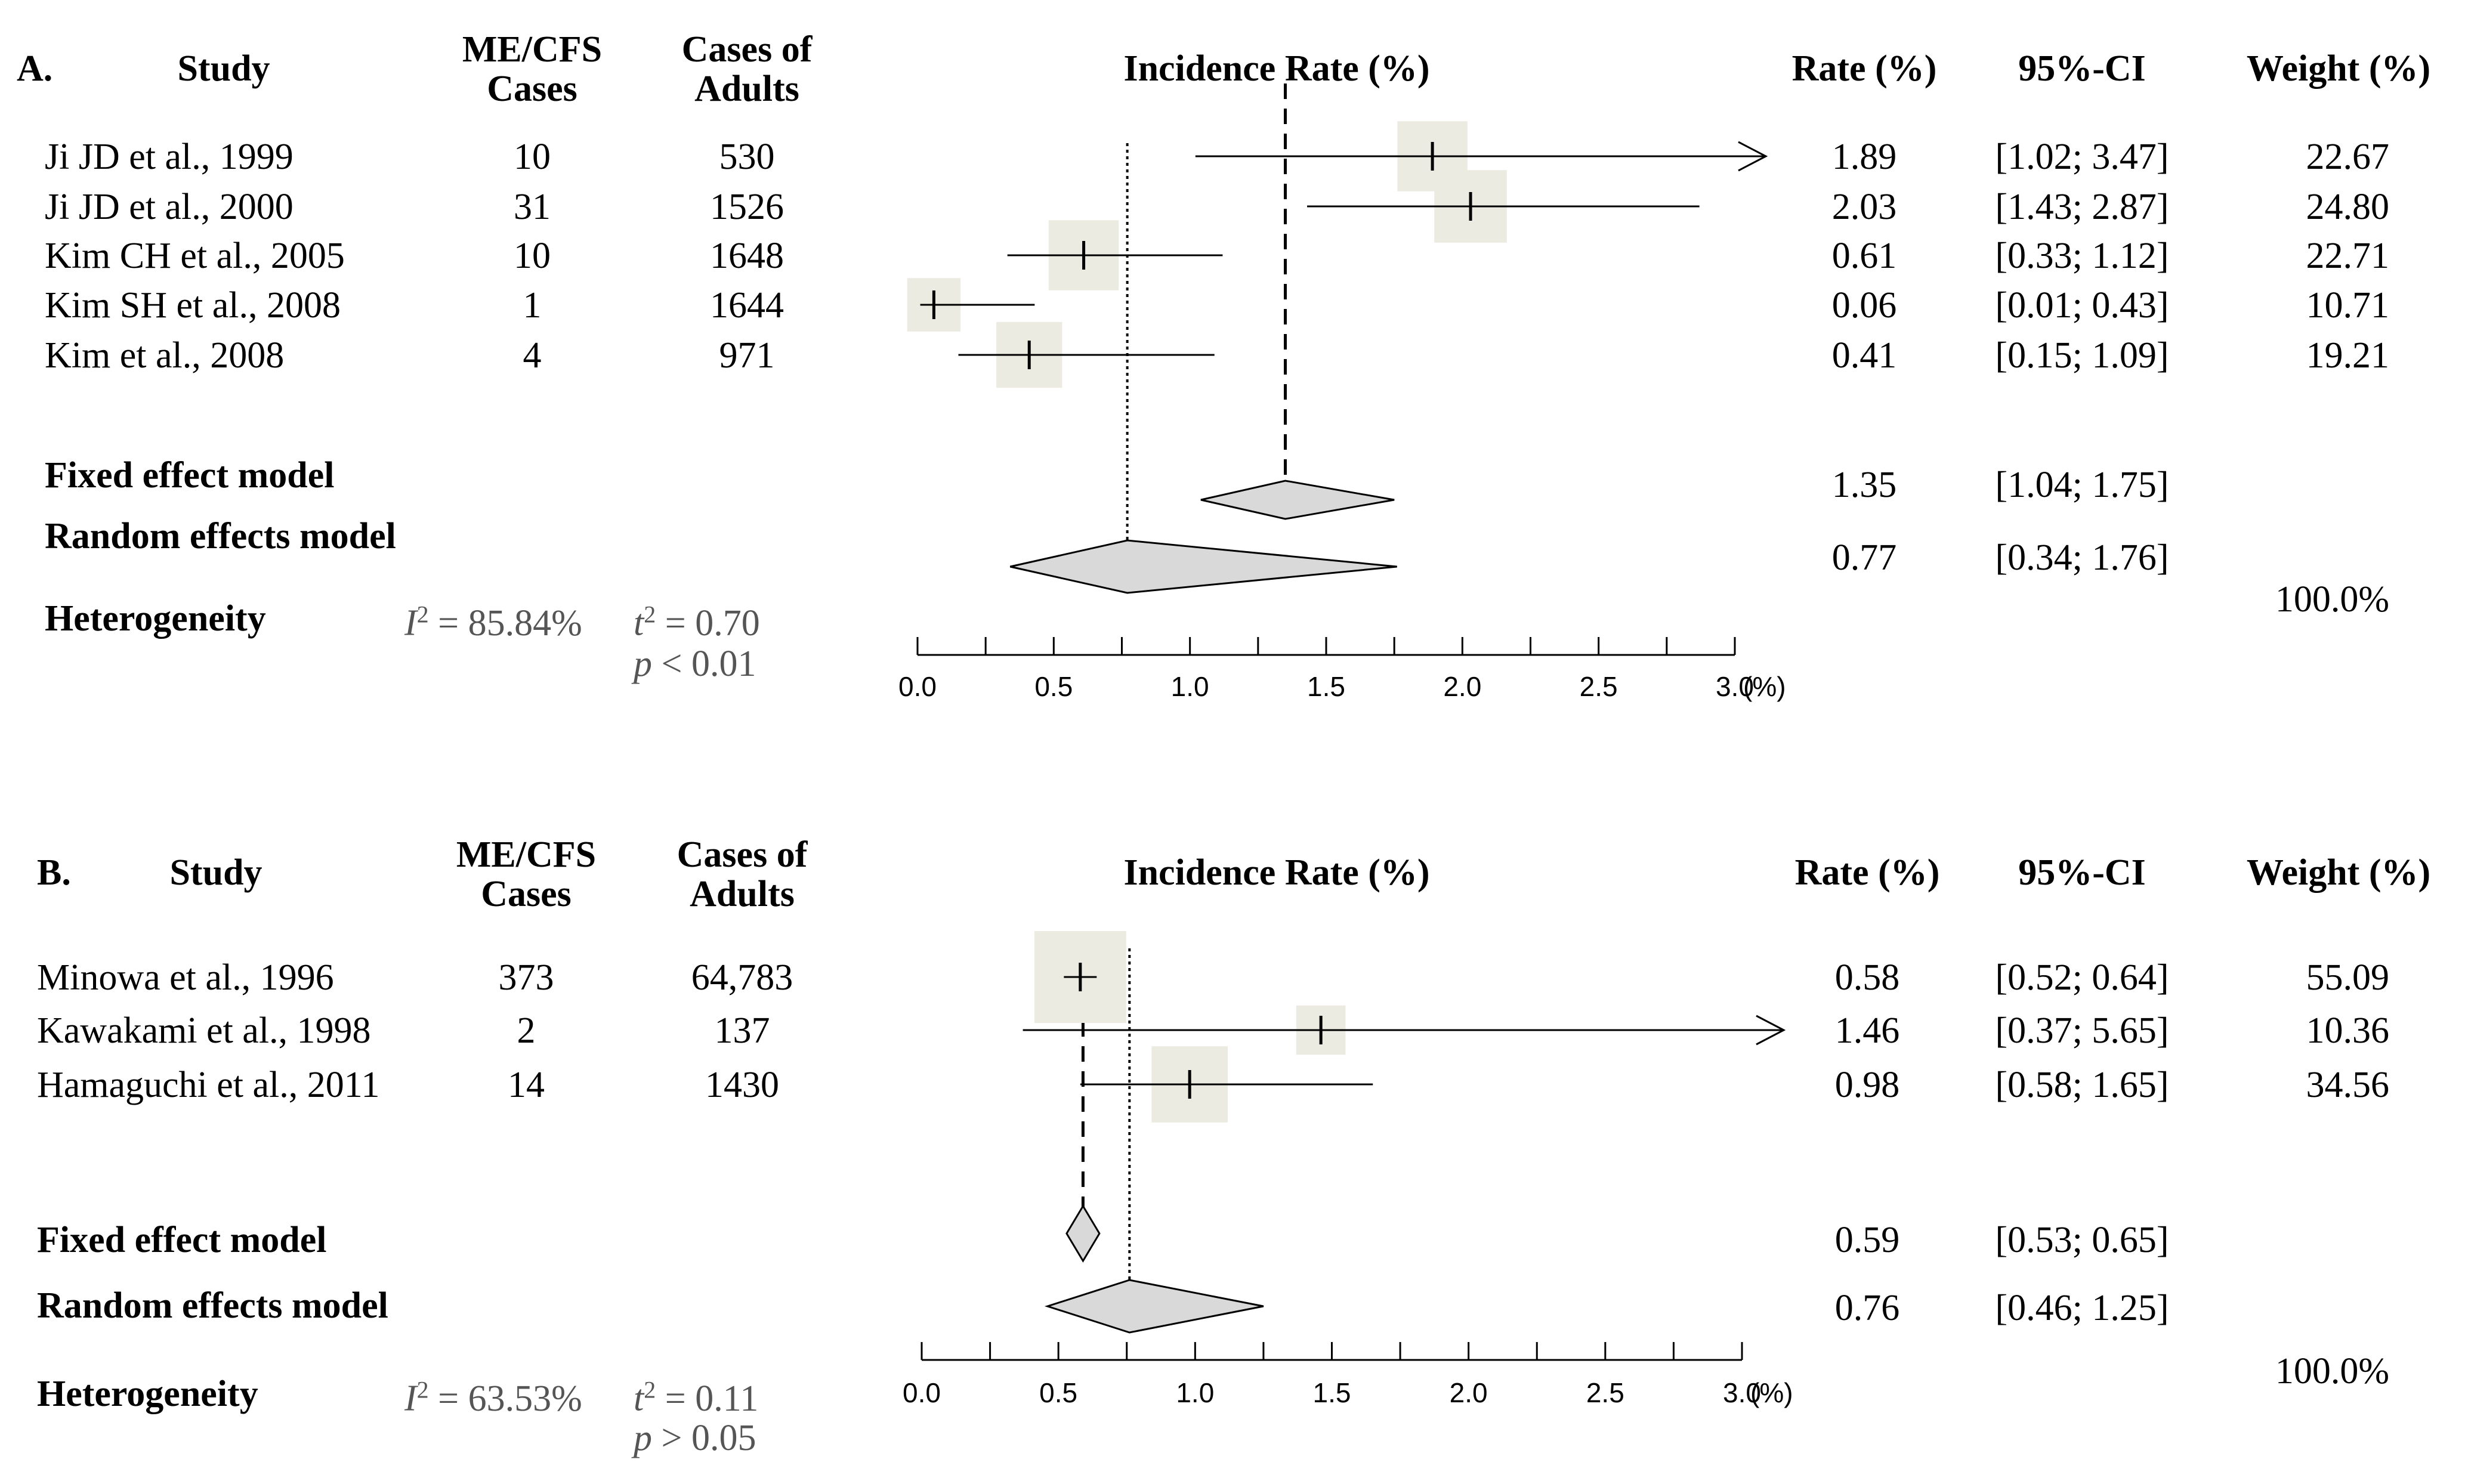  Describe the element at coordinates (1864, 355) in the screenshot. I see `rate-value: 0.41` at that location.